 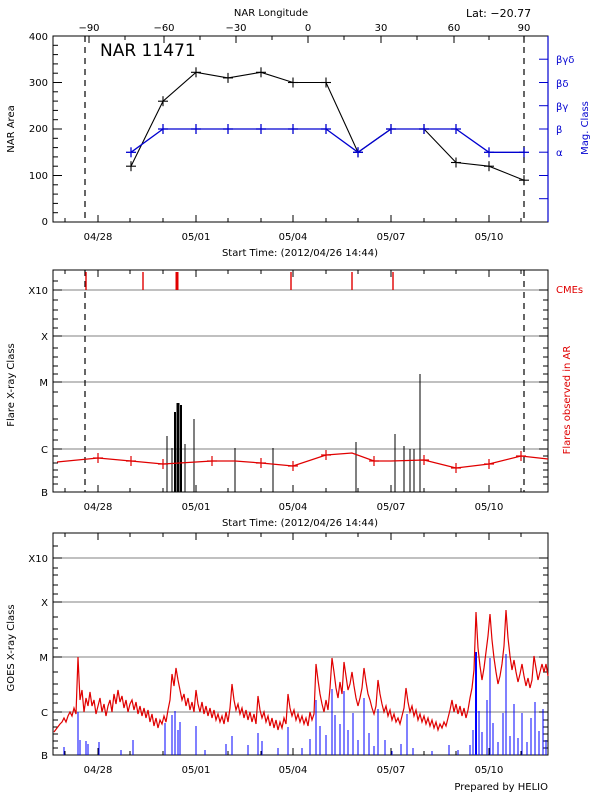 I want to click on panel1-xaxis-title: Start Time: (2012/04/26 14:44), so click(x=300, y=253).